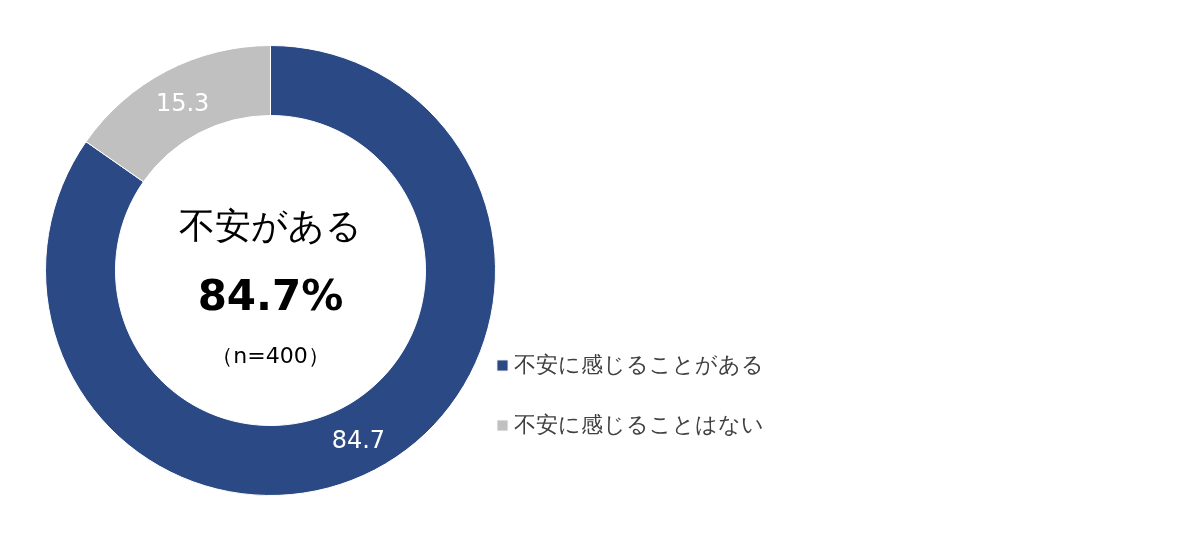 The width and height of the screenshot is (1177, 535). What do you see at coordinates (270, 295) in the screenshot?
I see `text: 84.7%` at bounding box center [270, 295].